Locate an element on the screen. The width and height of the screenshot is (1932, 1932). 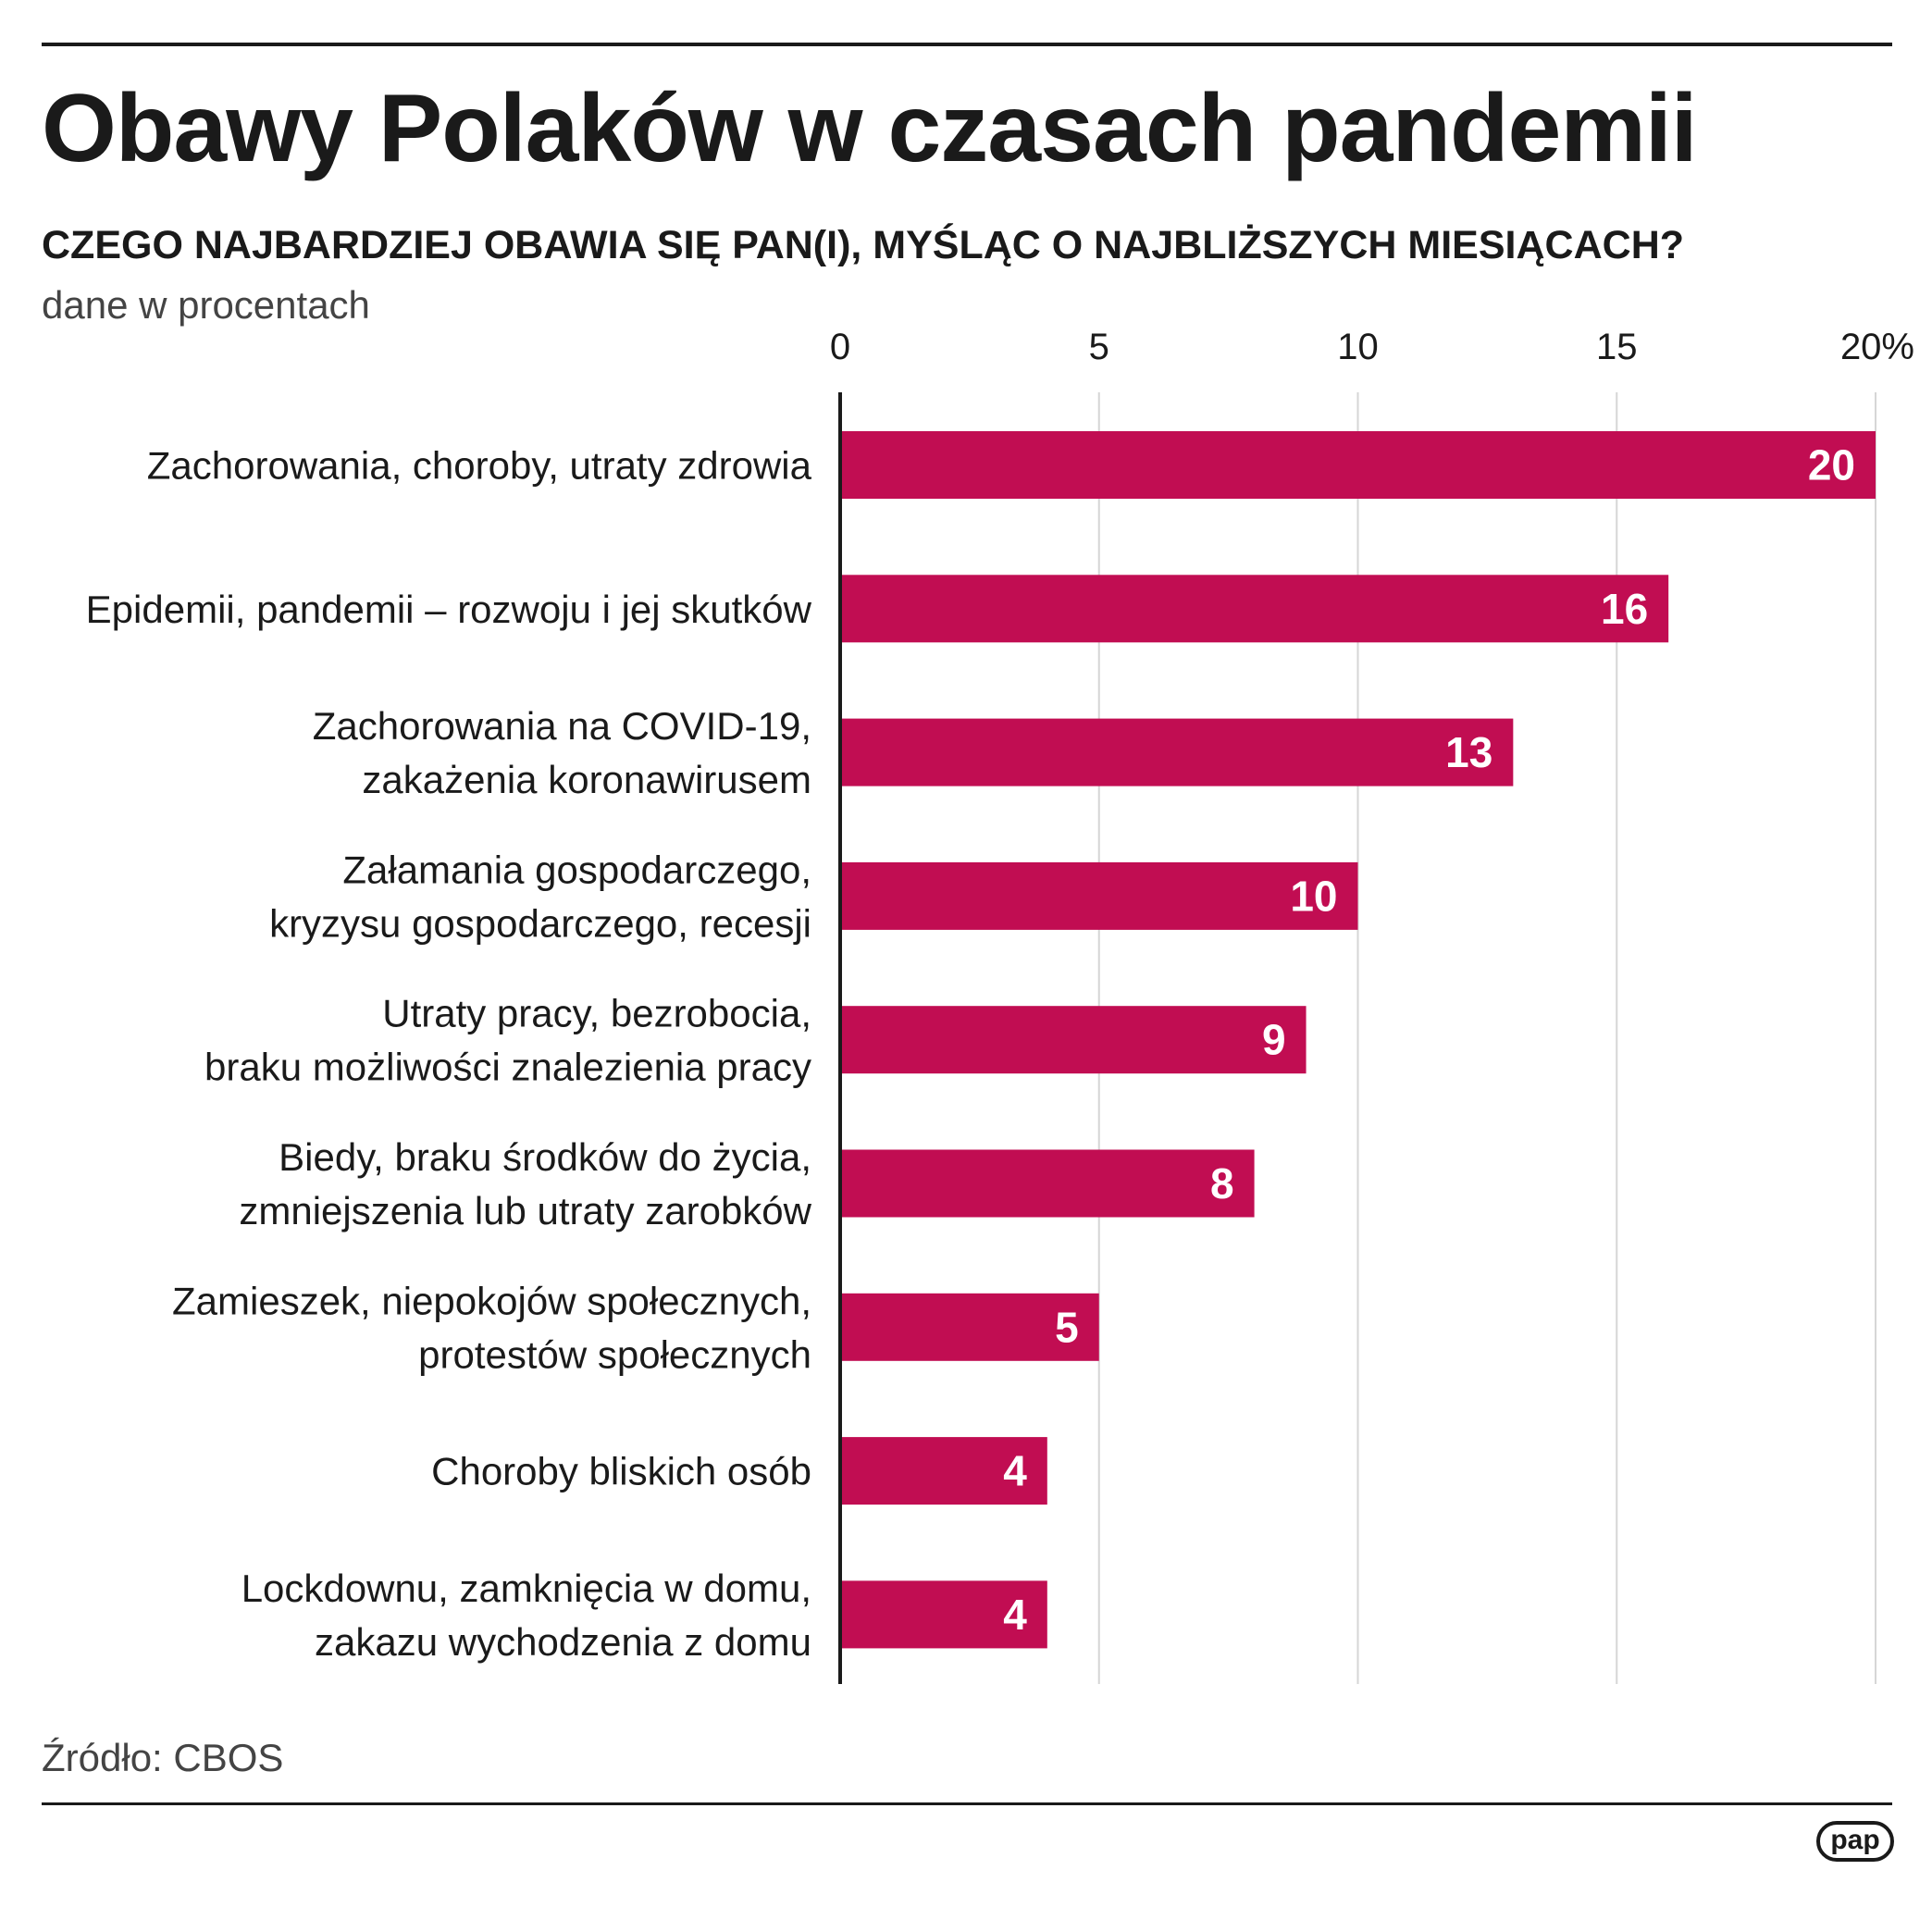
x-tick-label: 0 is located at coordinates (840, 347).